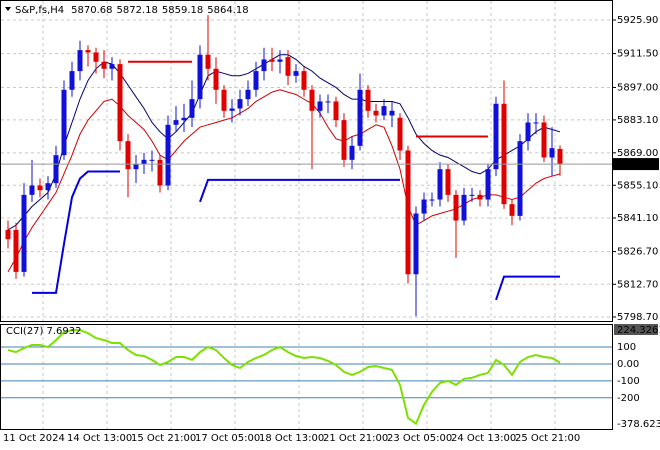 The width and height of the screenshot is (660, 450). I want to click on time-label: 11 Oct 2024, so click(34, 438).